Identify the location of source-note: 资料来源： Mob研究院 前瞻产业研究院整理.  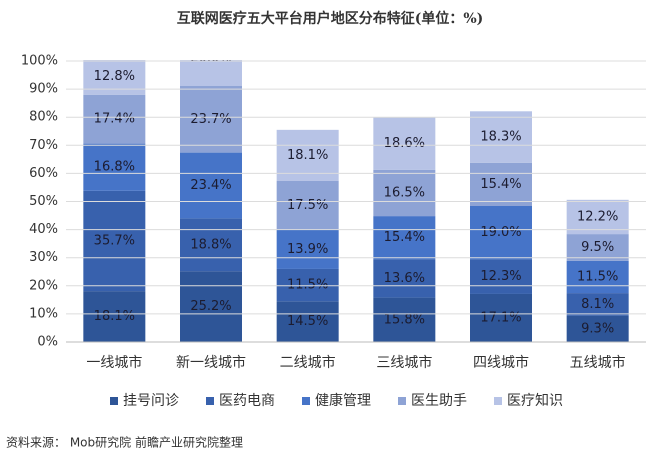
(124, 442).